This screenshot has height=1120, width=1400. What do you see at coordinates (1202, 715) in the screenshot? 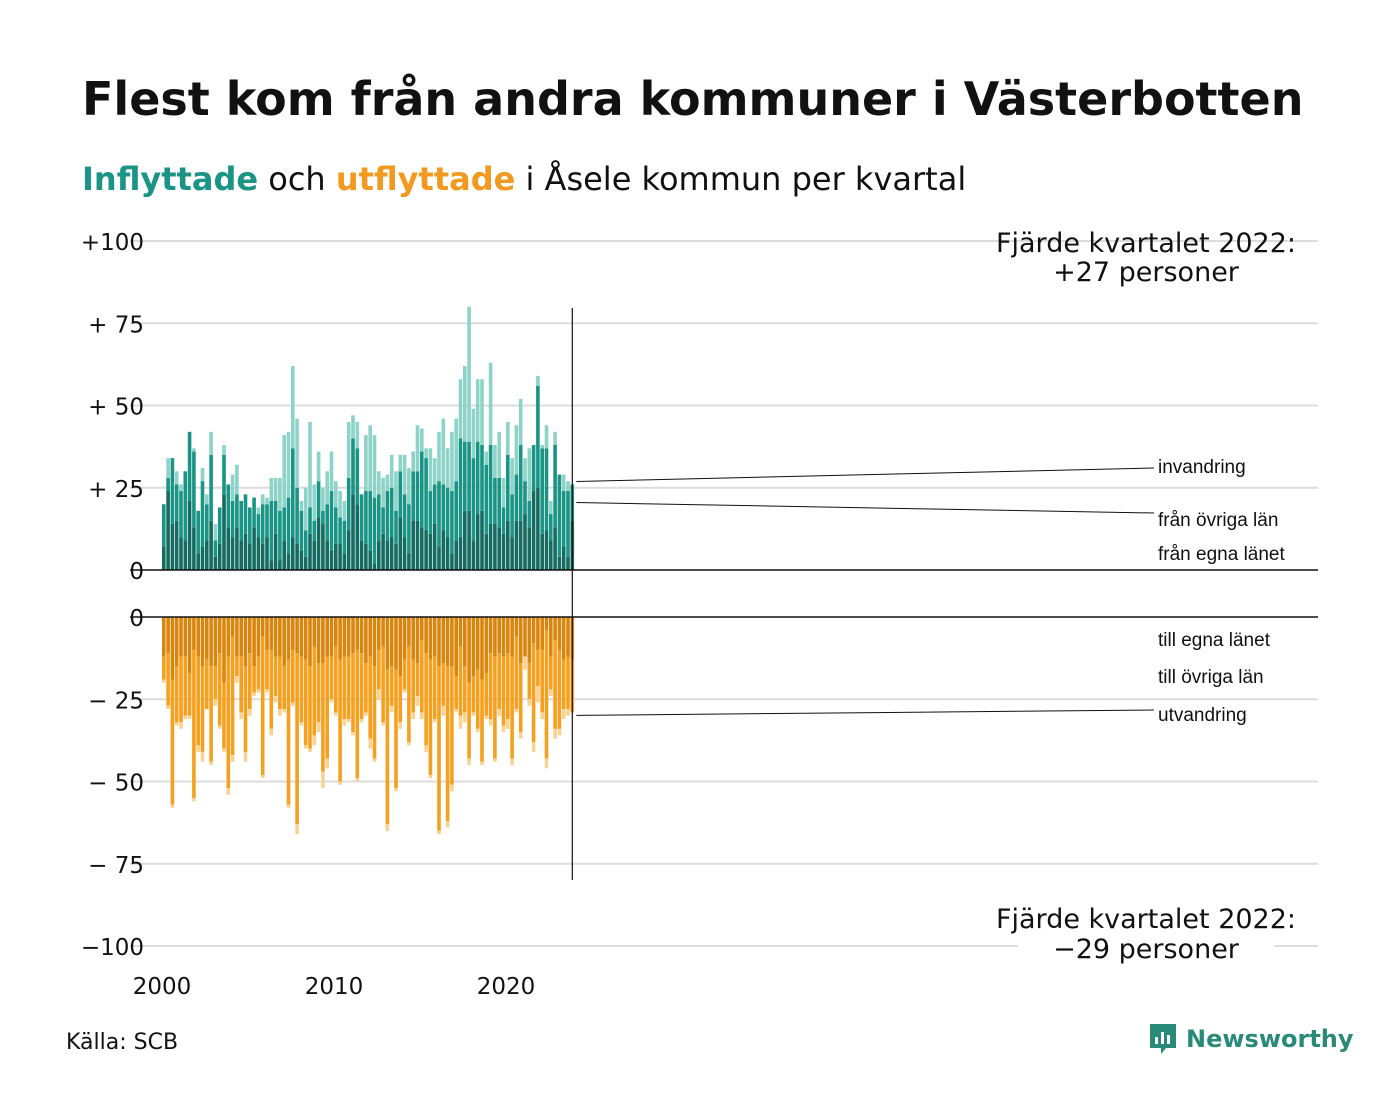
I see `series-label-out: utvandring` at bounding box center [1202, 715].